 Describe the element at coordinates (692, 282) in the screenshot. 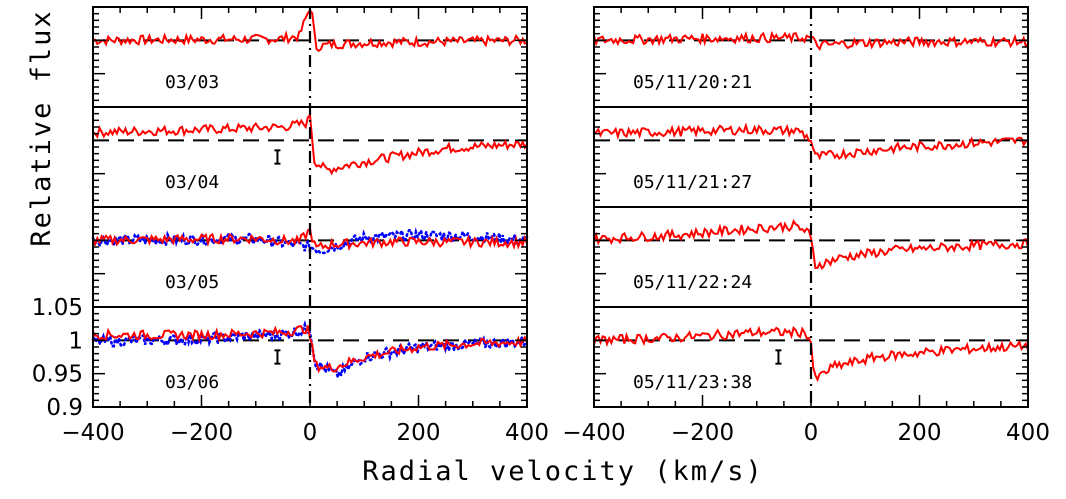

I see `panel-date-label: 05/11/22:24` at that location.